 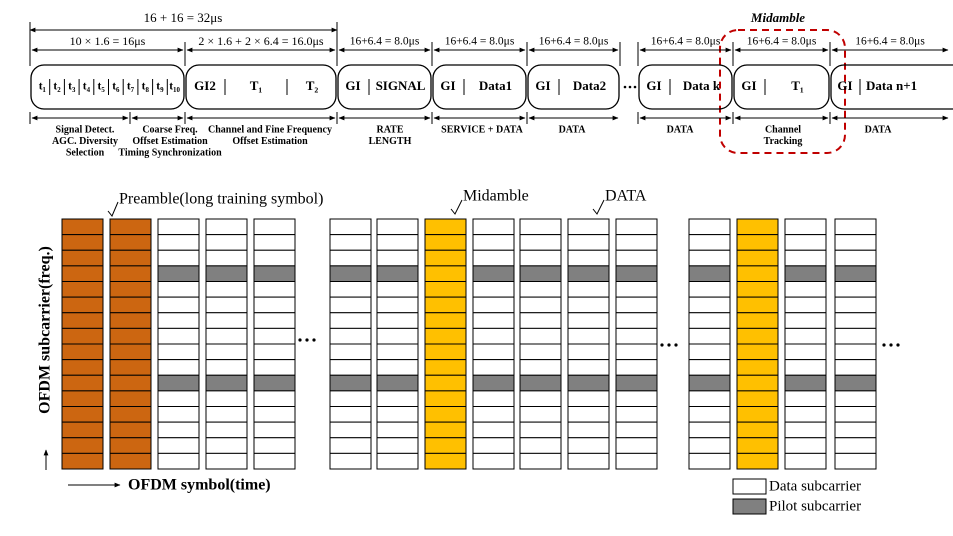 What do you see at coordinates (57, 87) in the screenshot?
I see `field-label: t₂` at bounding box center [57, 87].